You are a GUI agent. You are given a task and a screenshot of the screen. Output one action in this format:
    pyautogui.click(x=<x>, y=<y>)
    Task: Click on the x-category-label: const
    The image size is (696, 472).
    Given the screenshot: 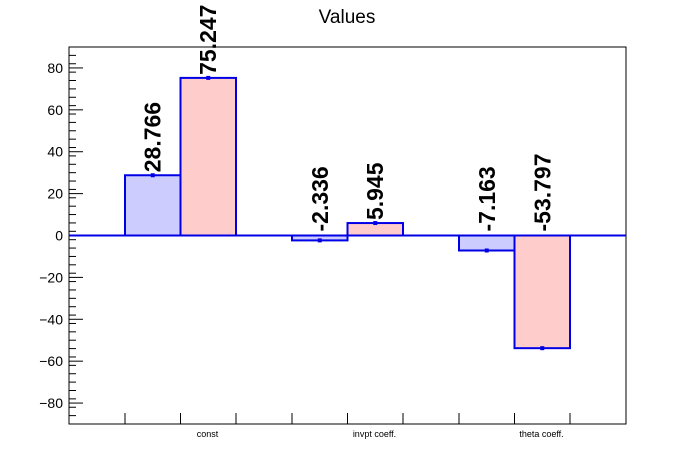 What is the action you would take?
    pyautogui.click(x=208, y=434)
    